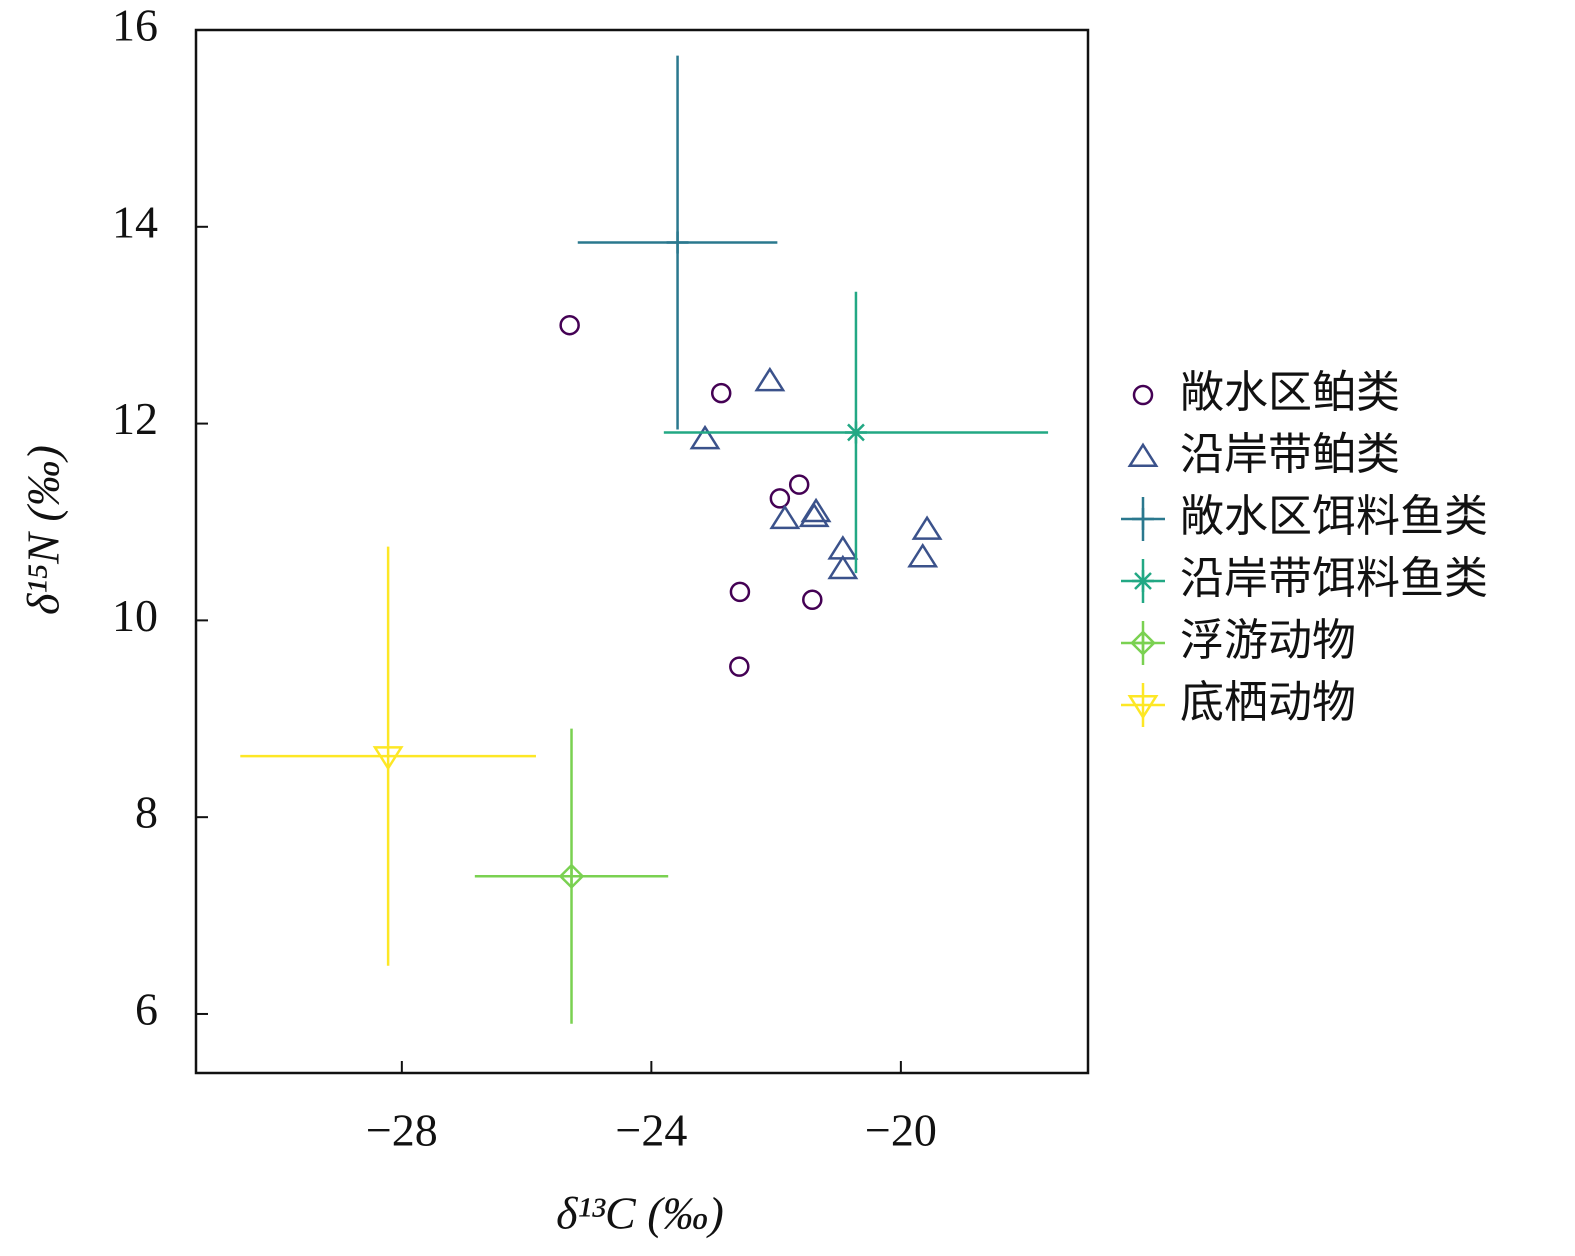 The image size is (1575, 1256). What do you see at coordinates (135, 615) in the screenshot?
I see `y-tick-label: 10` at bounding box center [135, 615].